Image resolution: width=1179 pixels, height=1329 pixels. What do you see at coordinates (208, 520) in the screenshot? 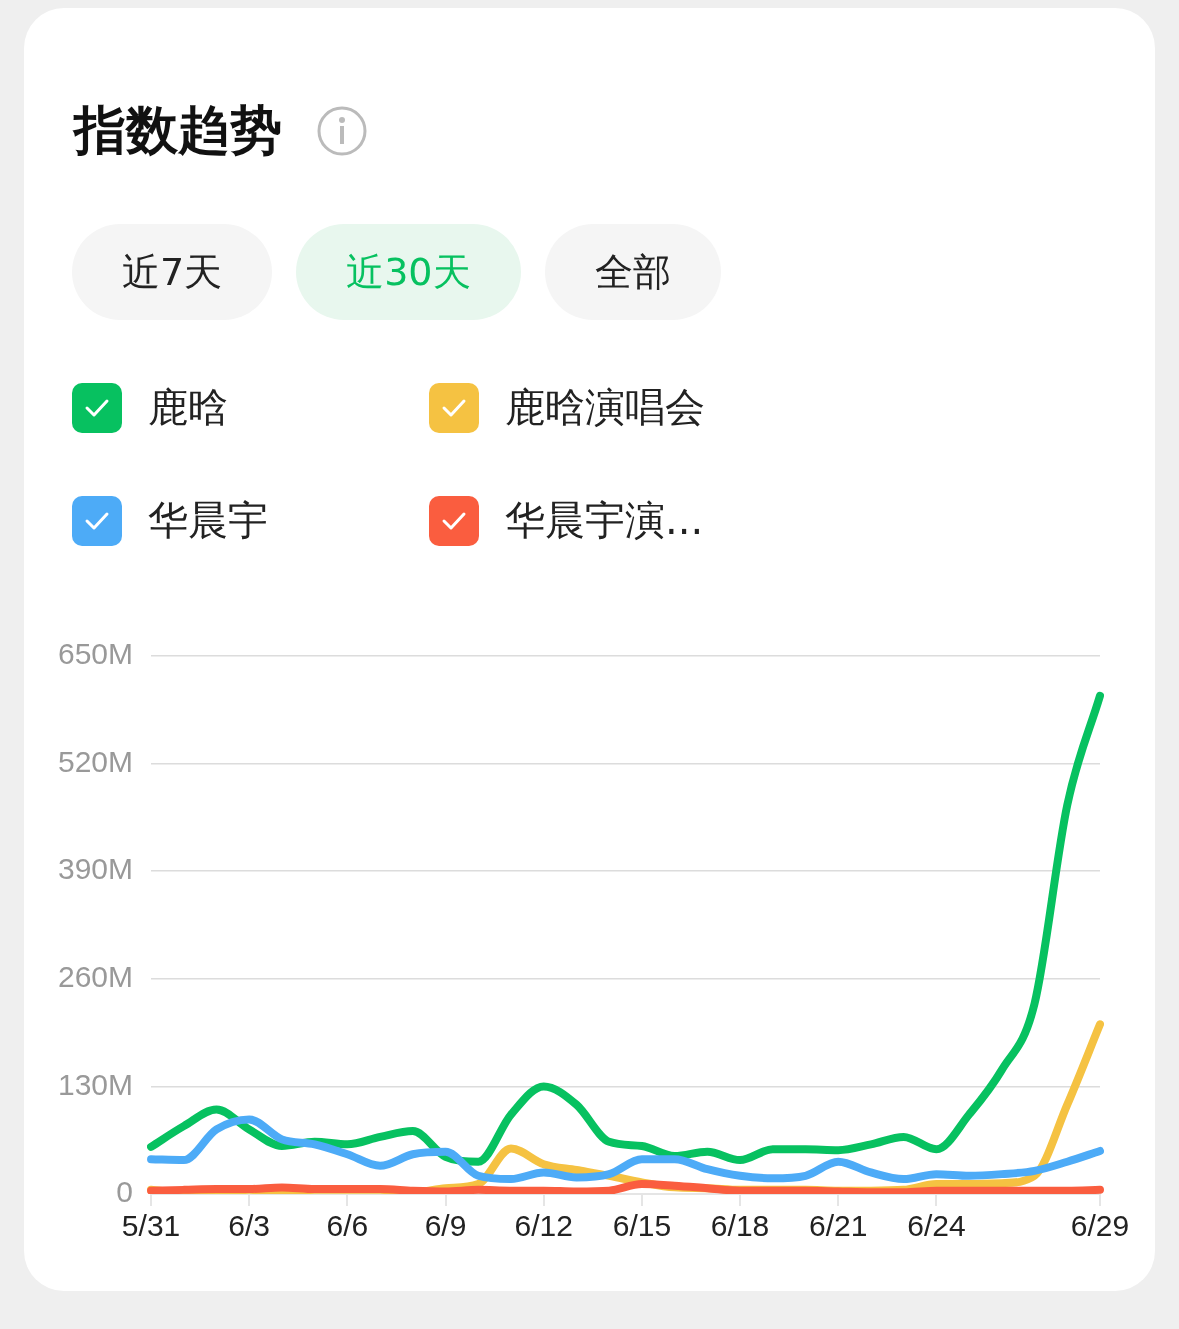
I see `legend-label: 华晨宇` at bounding box center [208, 520].